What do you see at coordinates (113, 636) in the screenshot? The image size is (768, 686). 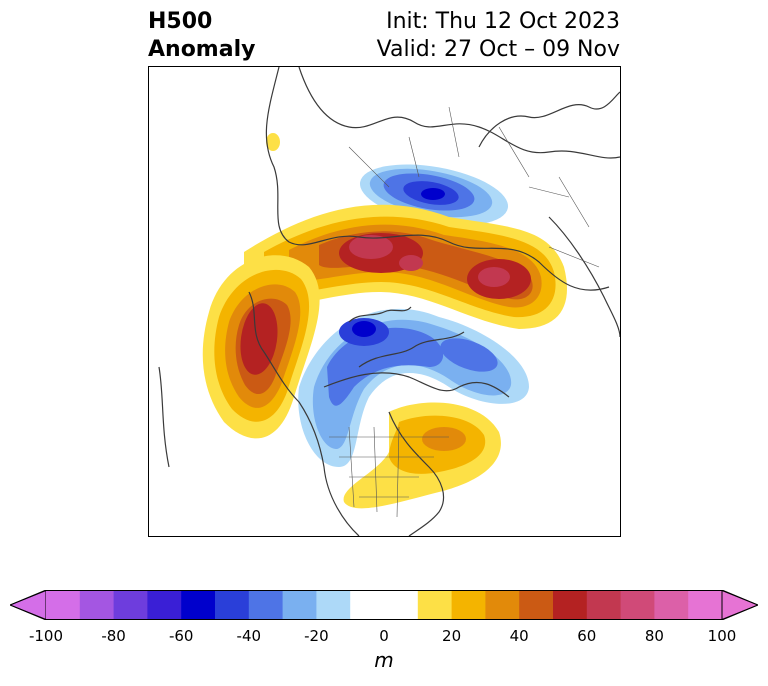 I see `colorbar-tick-label: -80` at bounding box center [113, 636].